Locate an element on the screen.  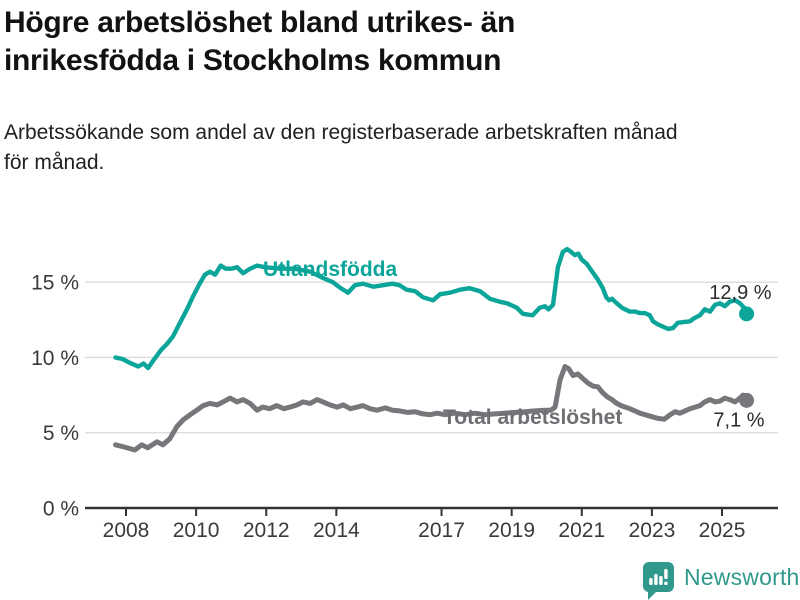
series-label-total: Total arbetslöshet is located at coordinates (532, 417).